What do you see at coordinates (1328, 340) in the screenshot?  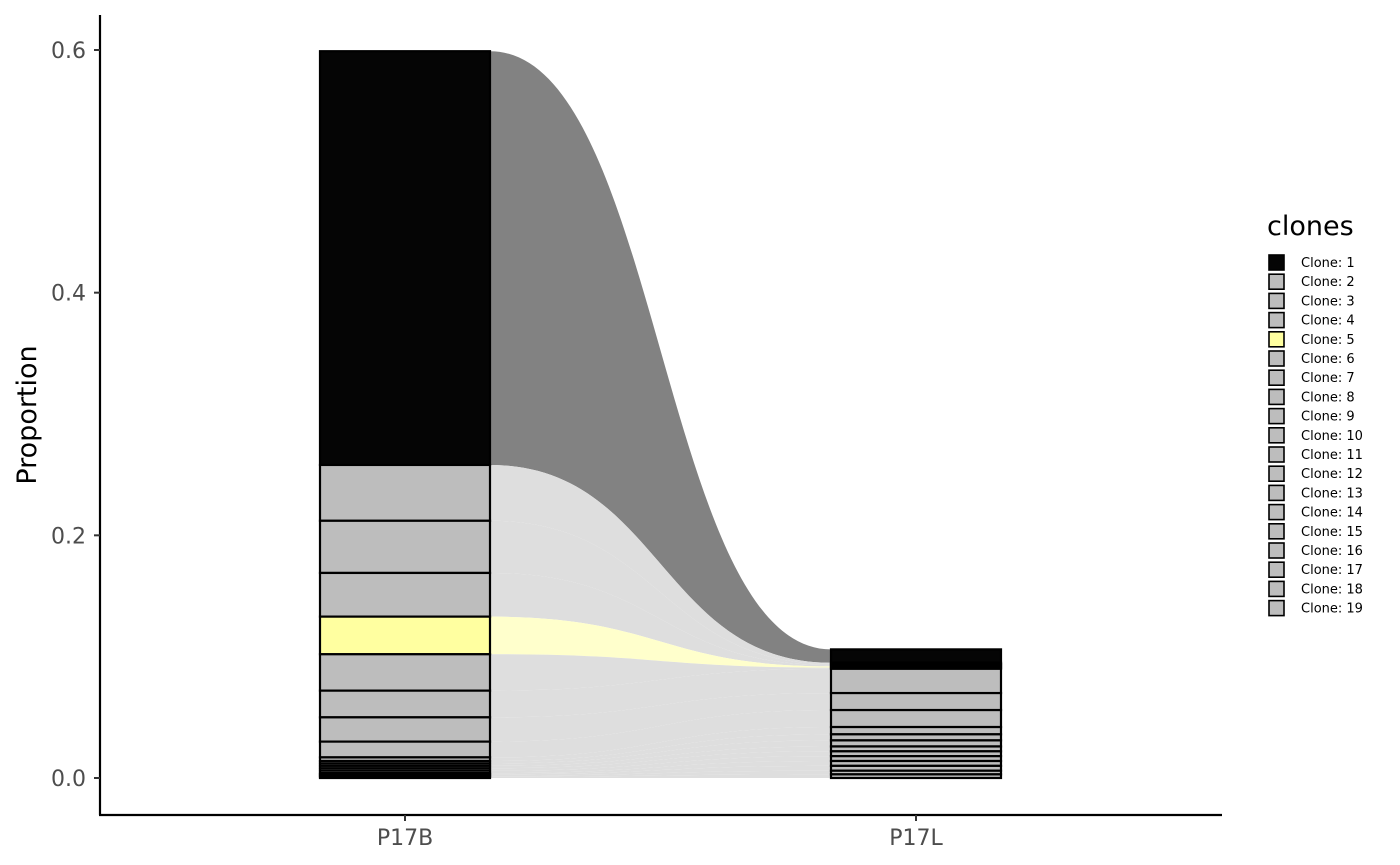 I see `legend-label: Clone: 5` at bounding box center [1328, 340].